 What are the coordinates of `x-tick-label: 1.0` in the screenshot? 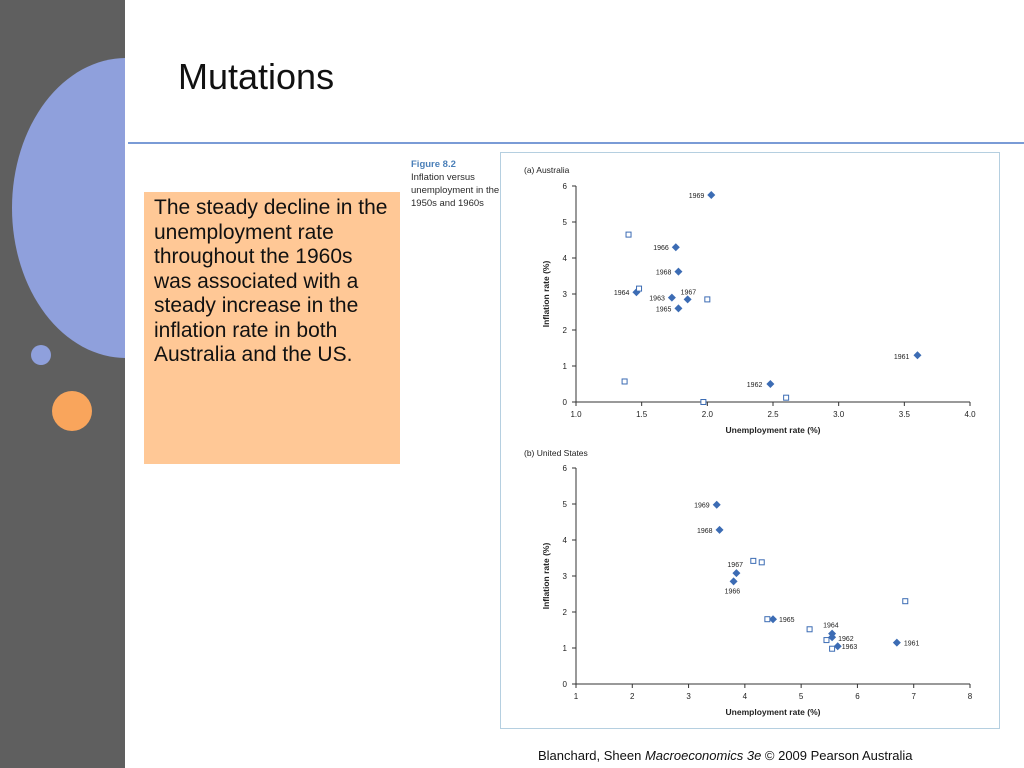 It's located at (576, 414).